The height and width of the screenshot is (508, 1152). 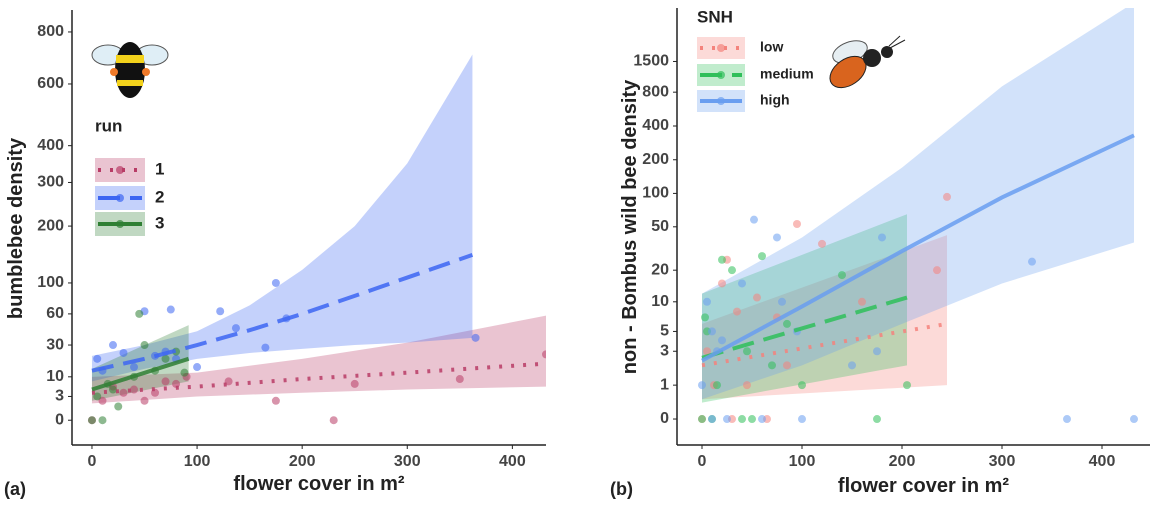 What do you see at coordinates (50, 282) in the screenshot?
I see `y-tick-label: 100` at bounding box center [50, 282].